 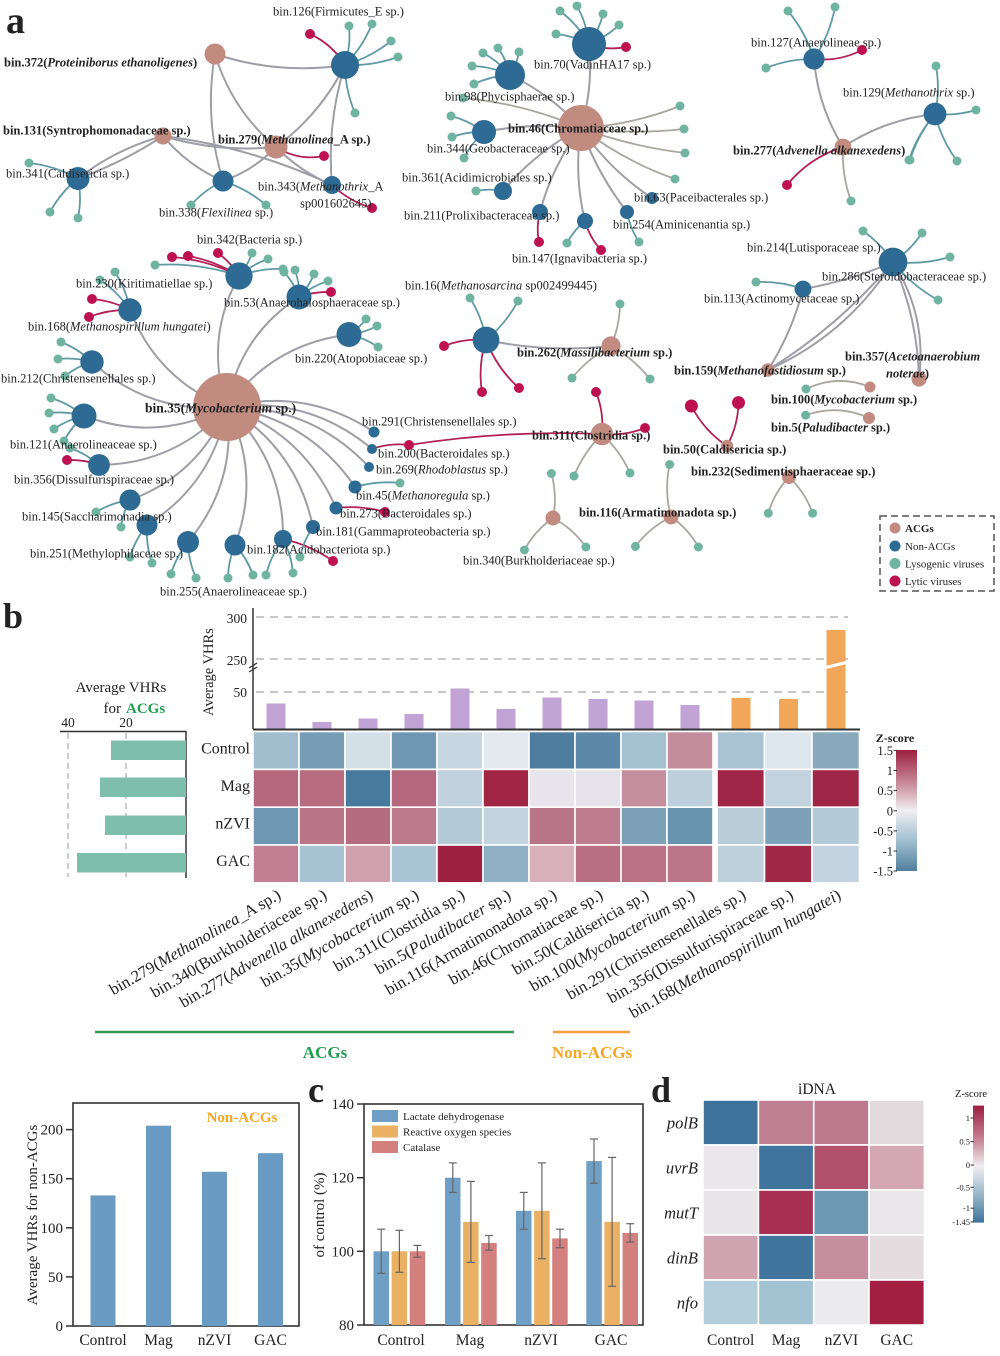 What do you see at coordinates (909, 93) in the screenshot?
I see `svg-text: bin.129(Methanothrix sp.)` at bounding box center [909, 93].